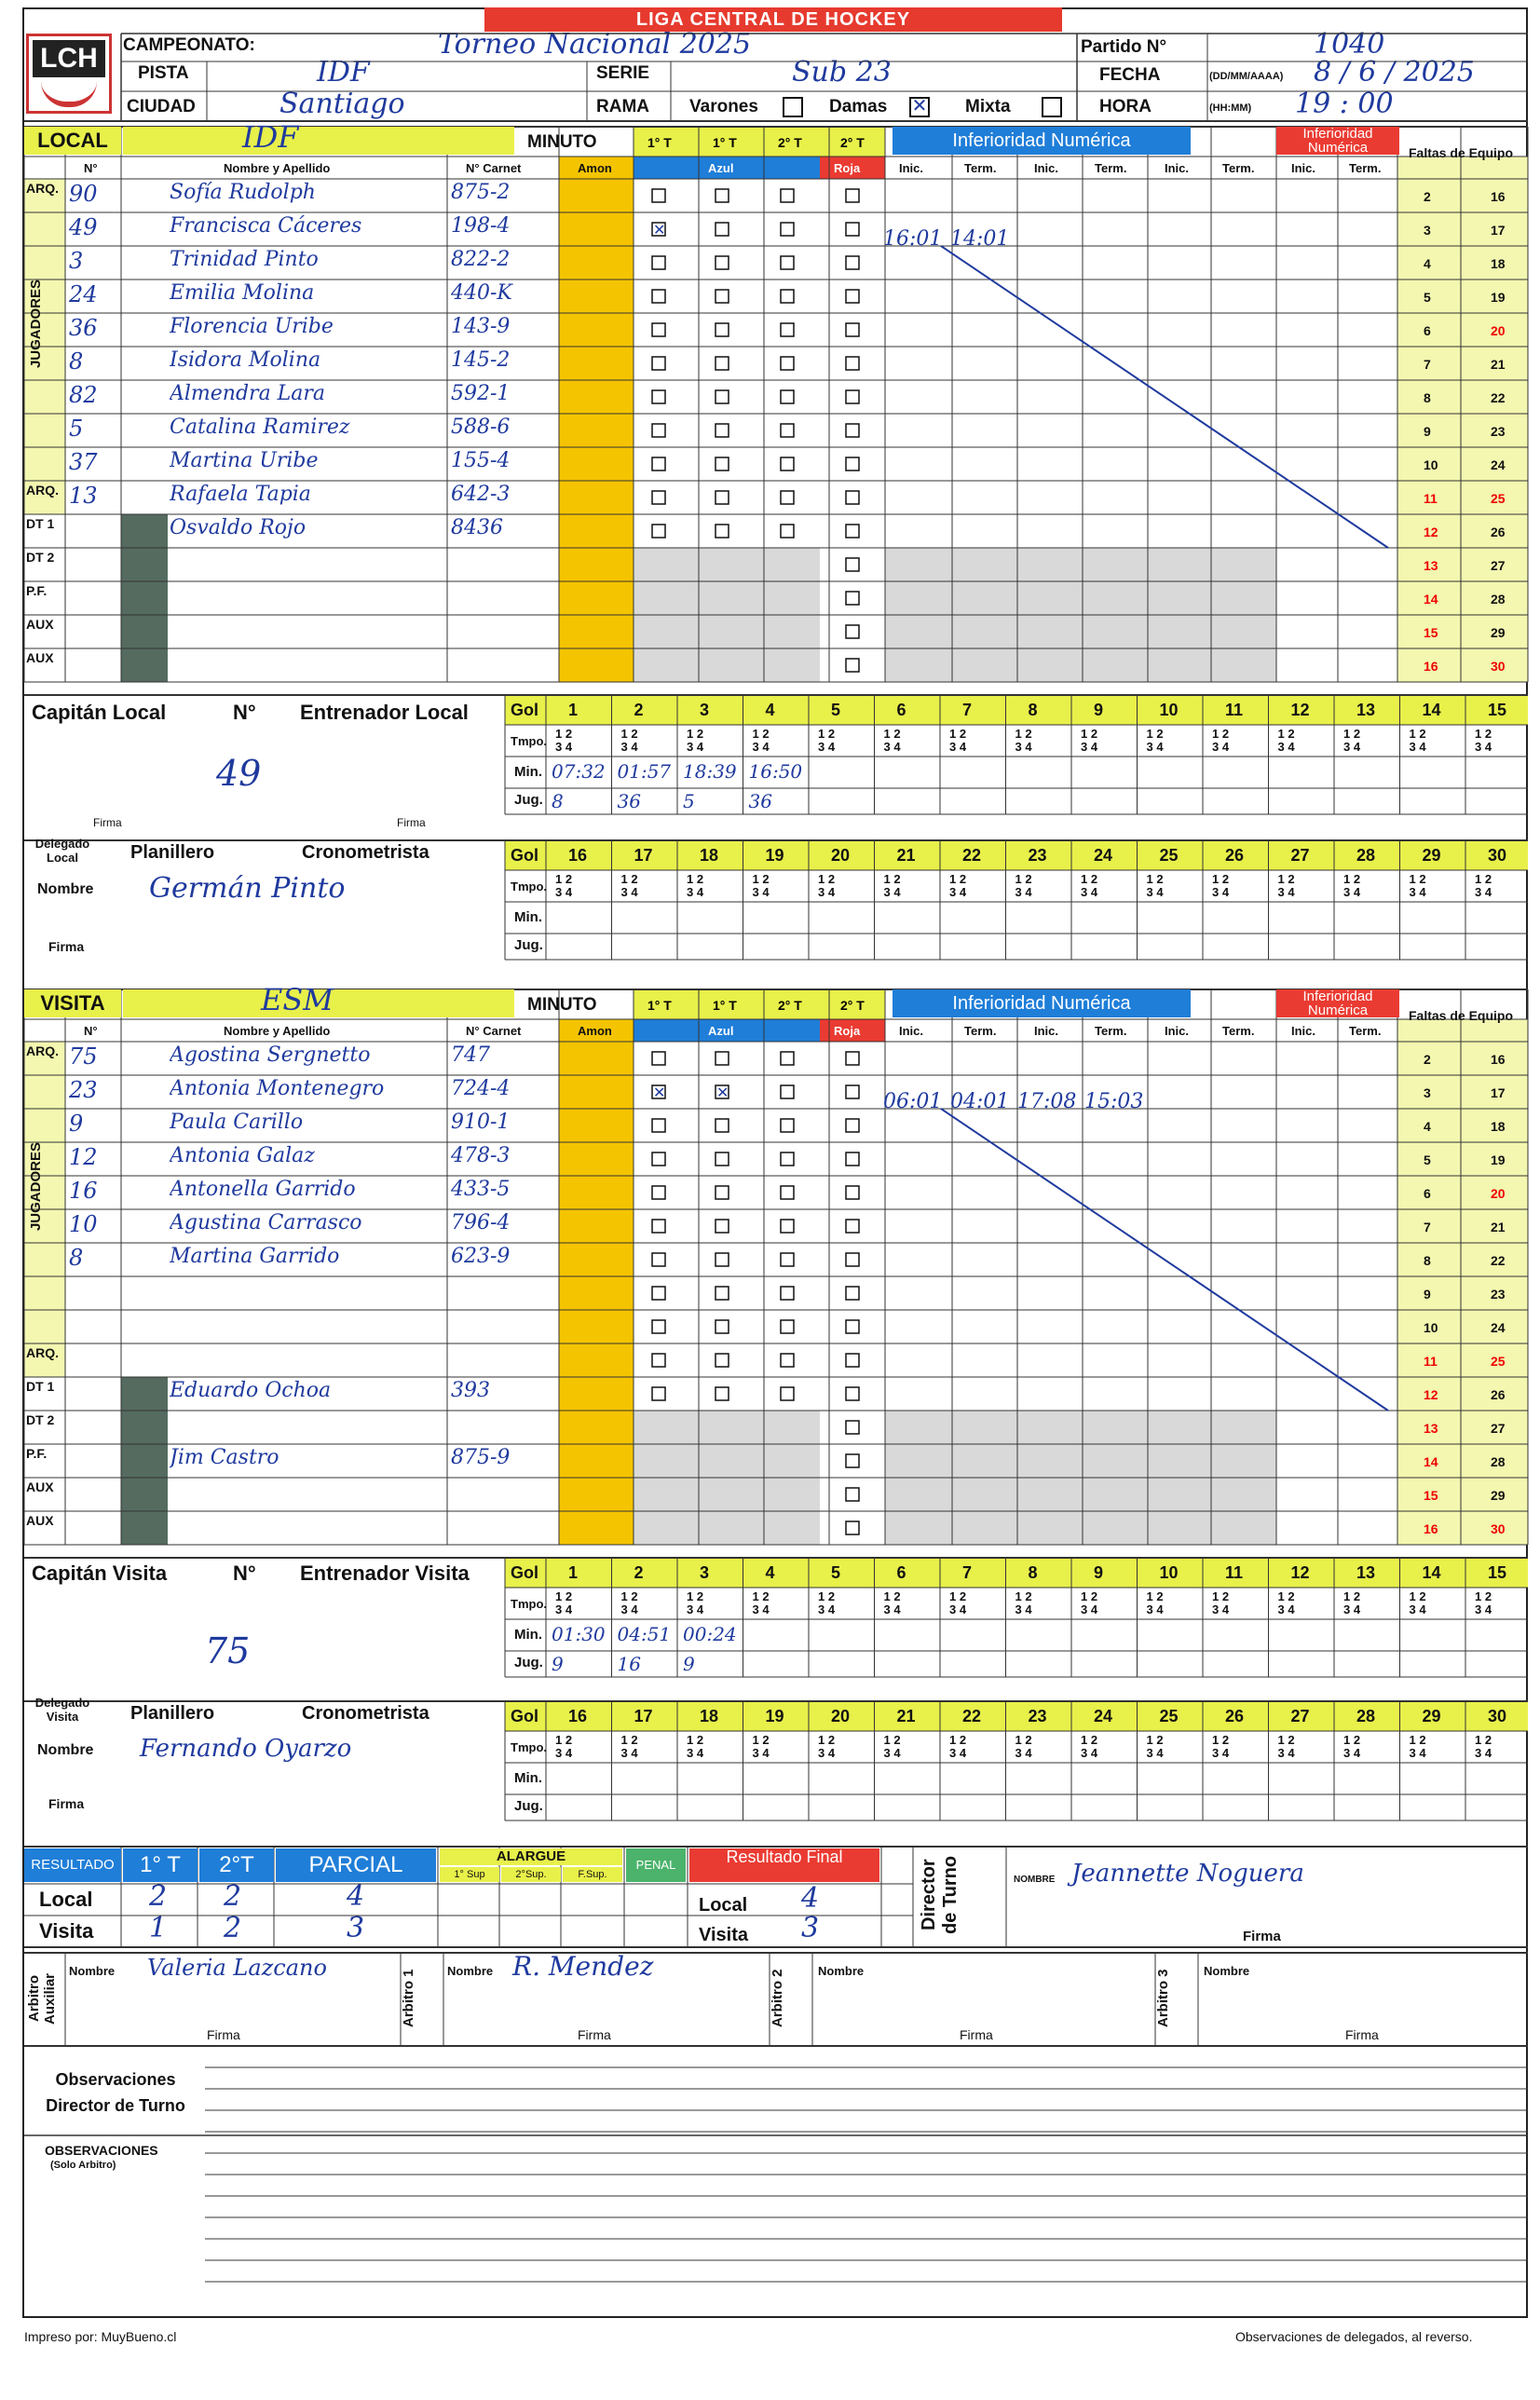  What do you see at coordinates (1498, 464) in the screenshot?
I see `falta-number: 24` at bounding box center [1498, 464].